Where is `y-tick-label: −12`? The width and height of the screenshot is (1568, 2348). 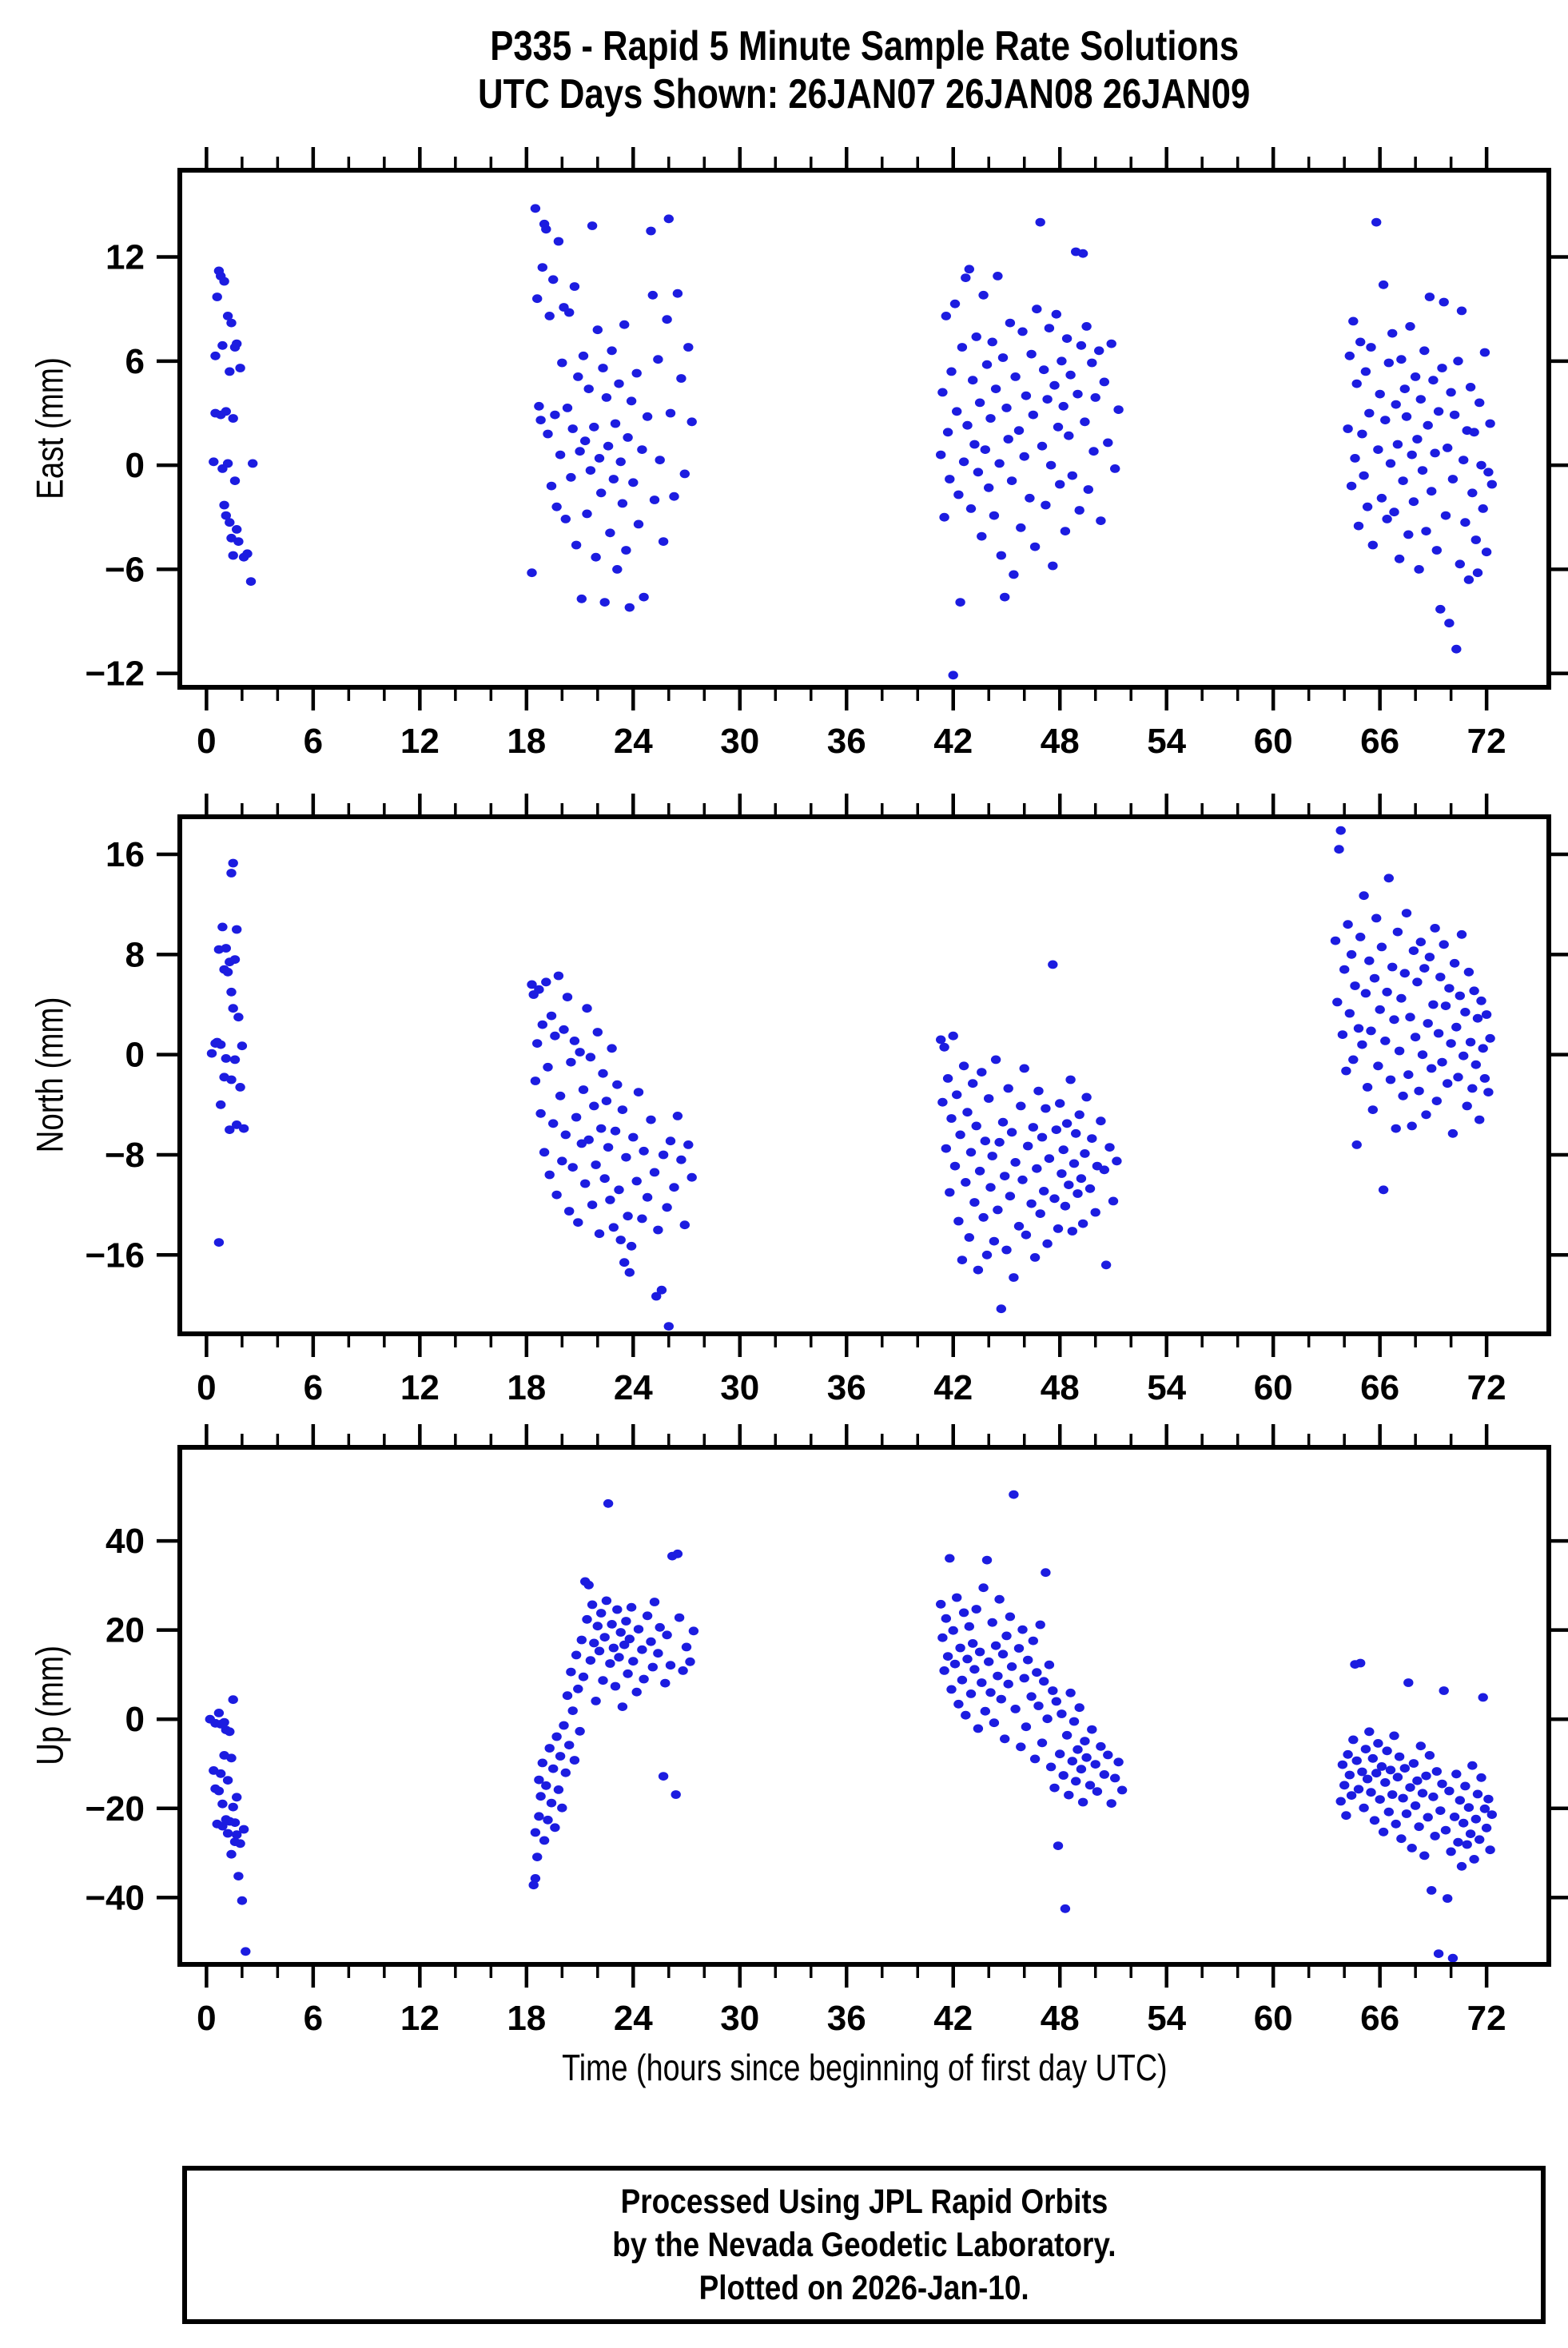 y-tick-label: −12 is located at coordinates (115, 674).